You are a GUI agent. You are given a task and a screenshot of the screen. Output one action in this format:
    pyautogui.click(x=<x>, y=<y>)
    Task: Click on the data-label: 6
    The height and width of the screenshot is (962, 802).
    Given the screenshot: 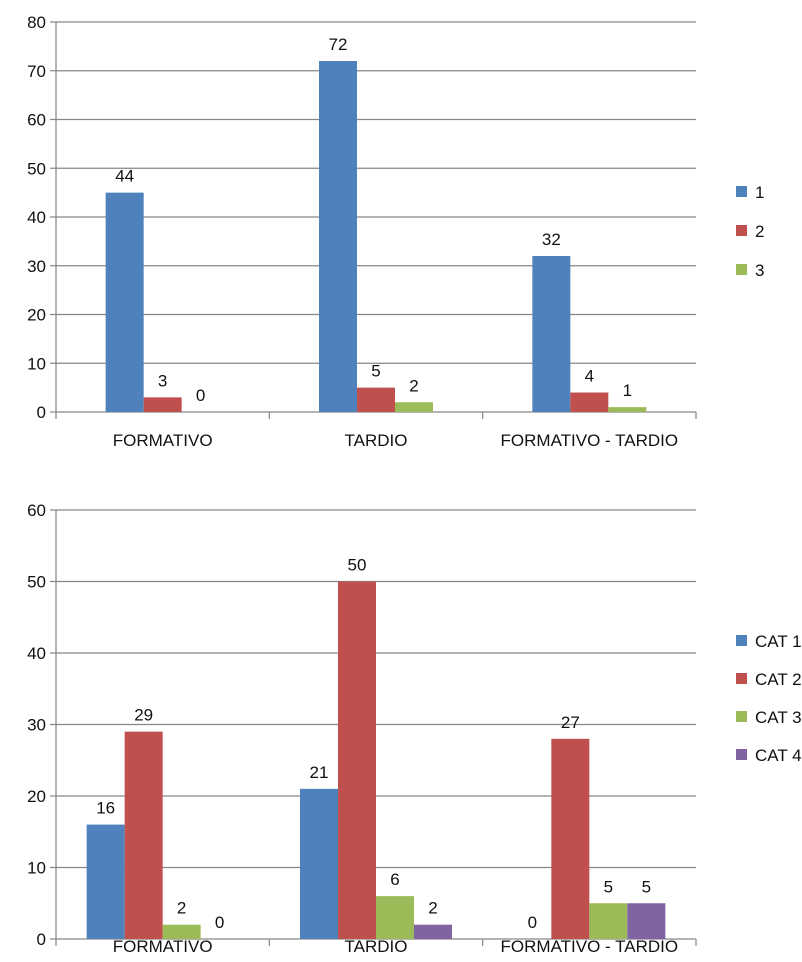 What is the action you would take?
    pyautogui.click(x=394, y=879)
    